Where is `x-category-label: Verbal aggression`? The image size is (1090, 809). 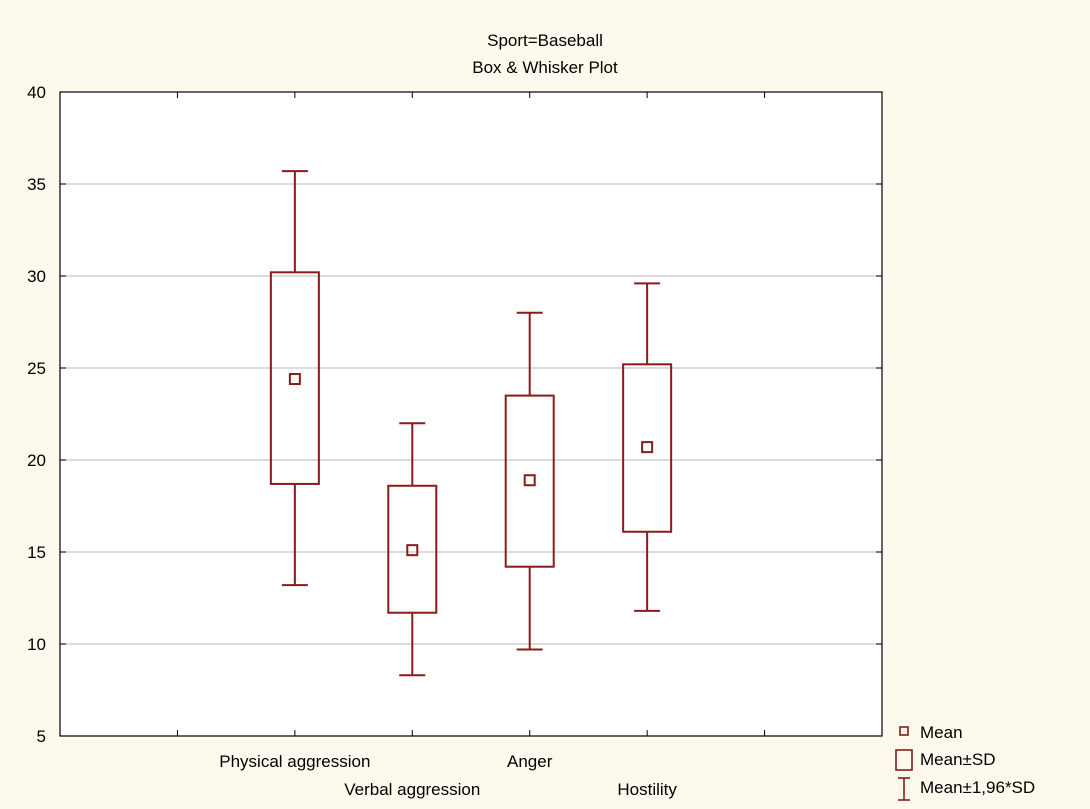
x-category-label: Verbal aggression is located at coordinates (412, 789).